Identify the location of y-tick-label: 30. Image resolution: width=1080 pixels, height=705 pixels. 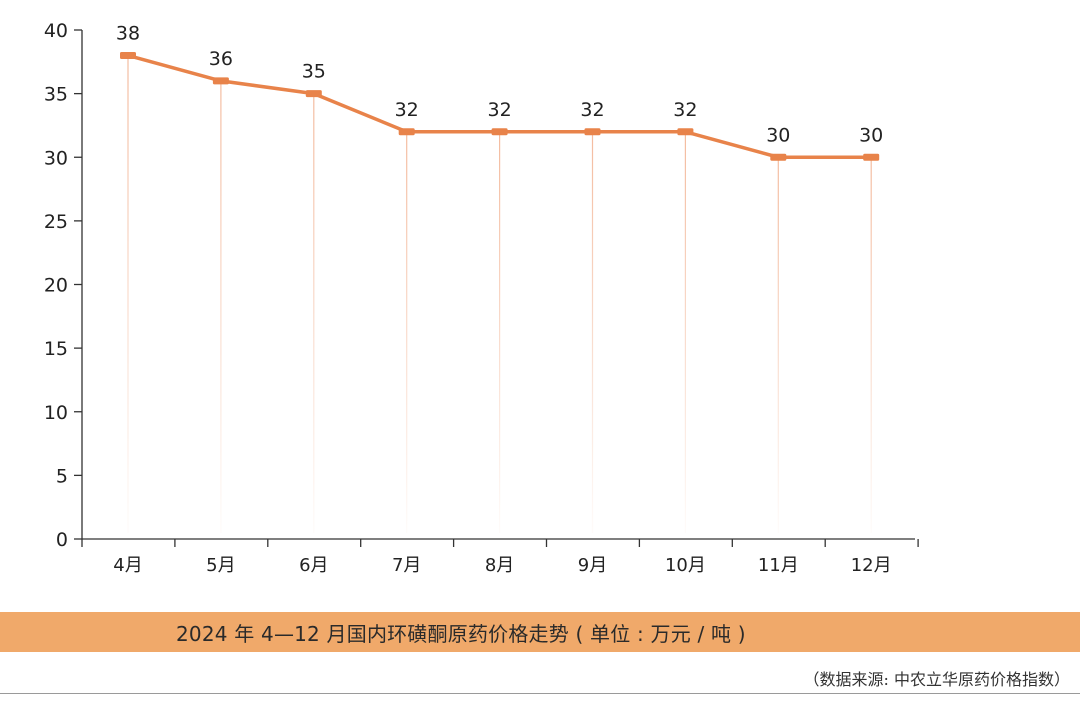
(56, 158).